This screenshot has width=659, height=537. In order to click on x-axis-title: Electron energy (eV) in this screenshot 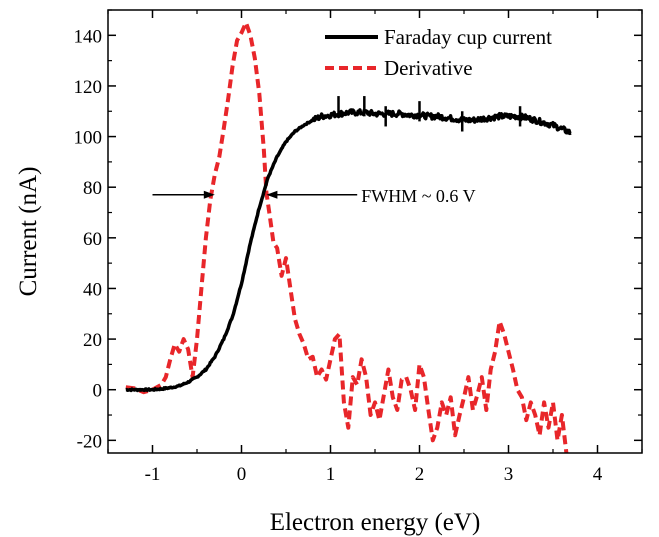, I will do `click(375, 522)`.